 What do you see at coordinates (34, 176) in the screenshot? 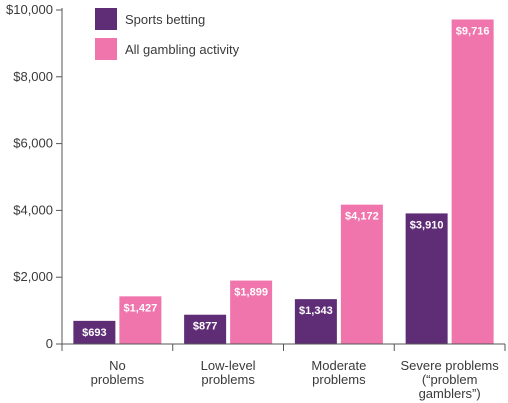
I see `y-axis: 0 $2,000 $4,000 $6,000 $8,000 $10,000` at bounding box center [34, 176].